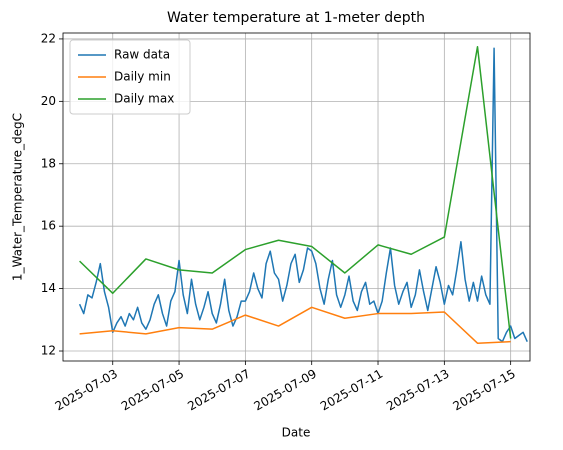  What do you see at coordinates (296, 433) in the screenshot?
I see `x-axis-label: Date` at bounding box center [296, 433].